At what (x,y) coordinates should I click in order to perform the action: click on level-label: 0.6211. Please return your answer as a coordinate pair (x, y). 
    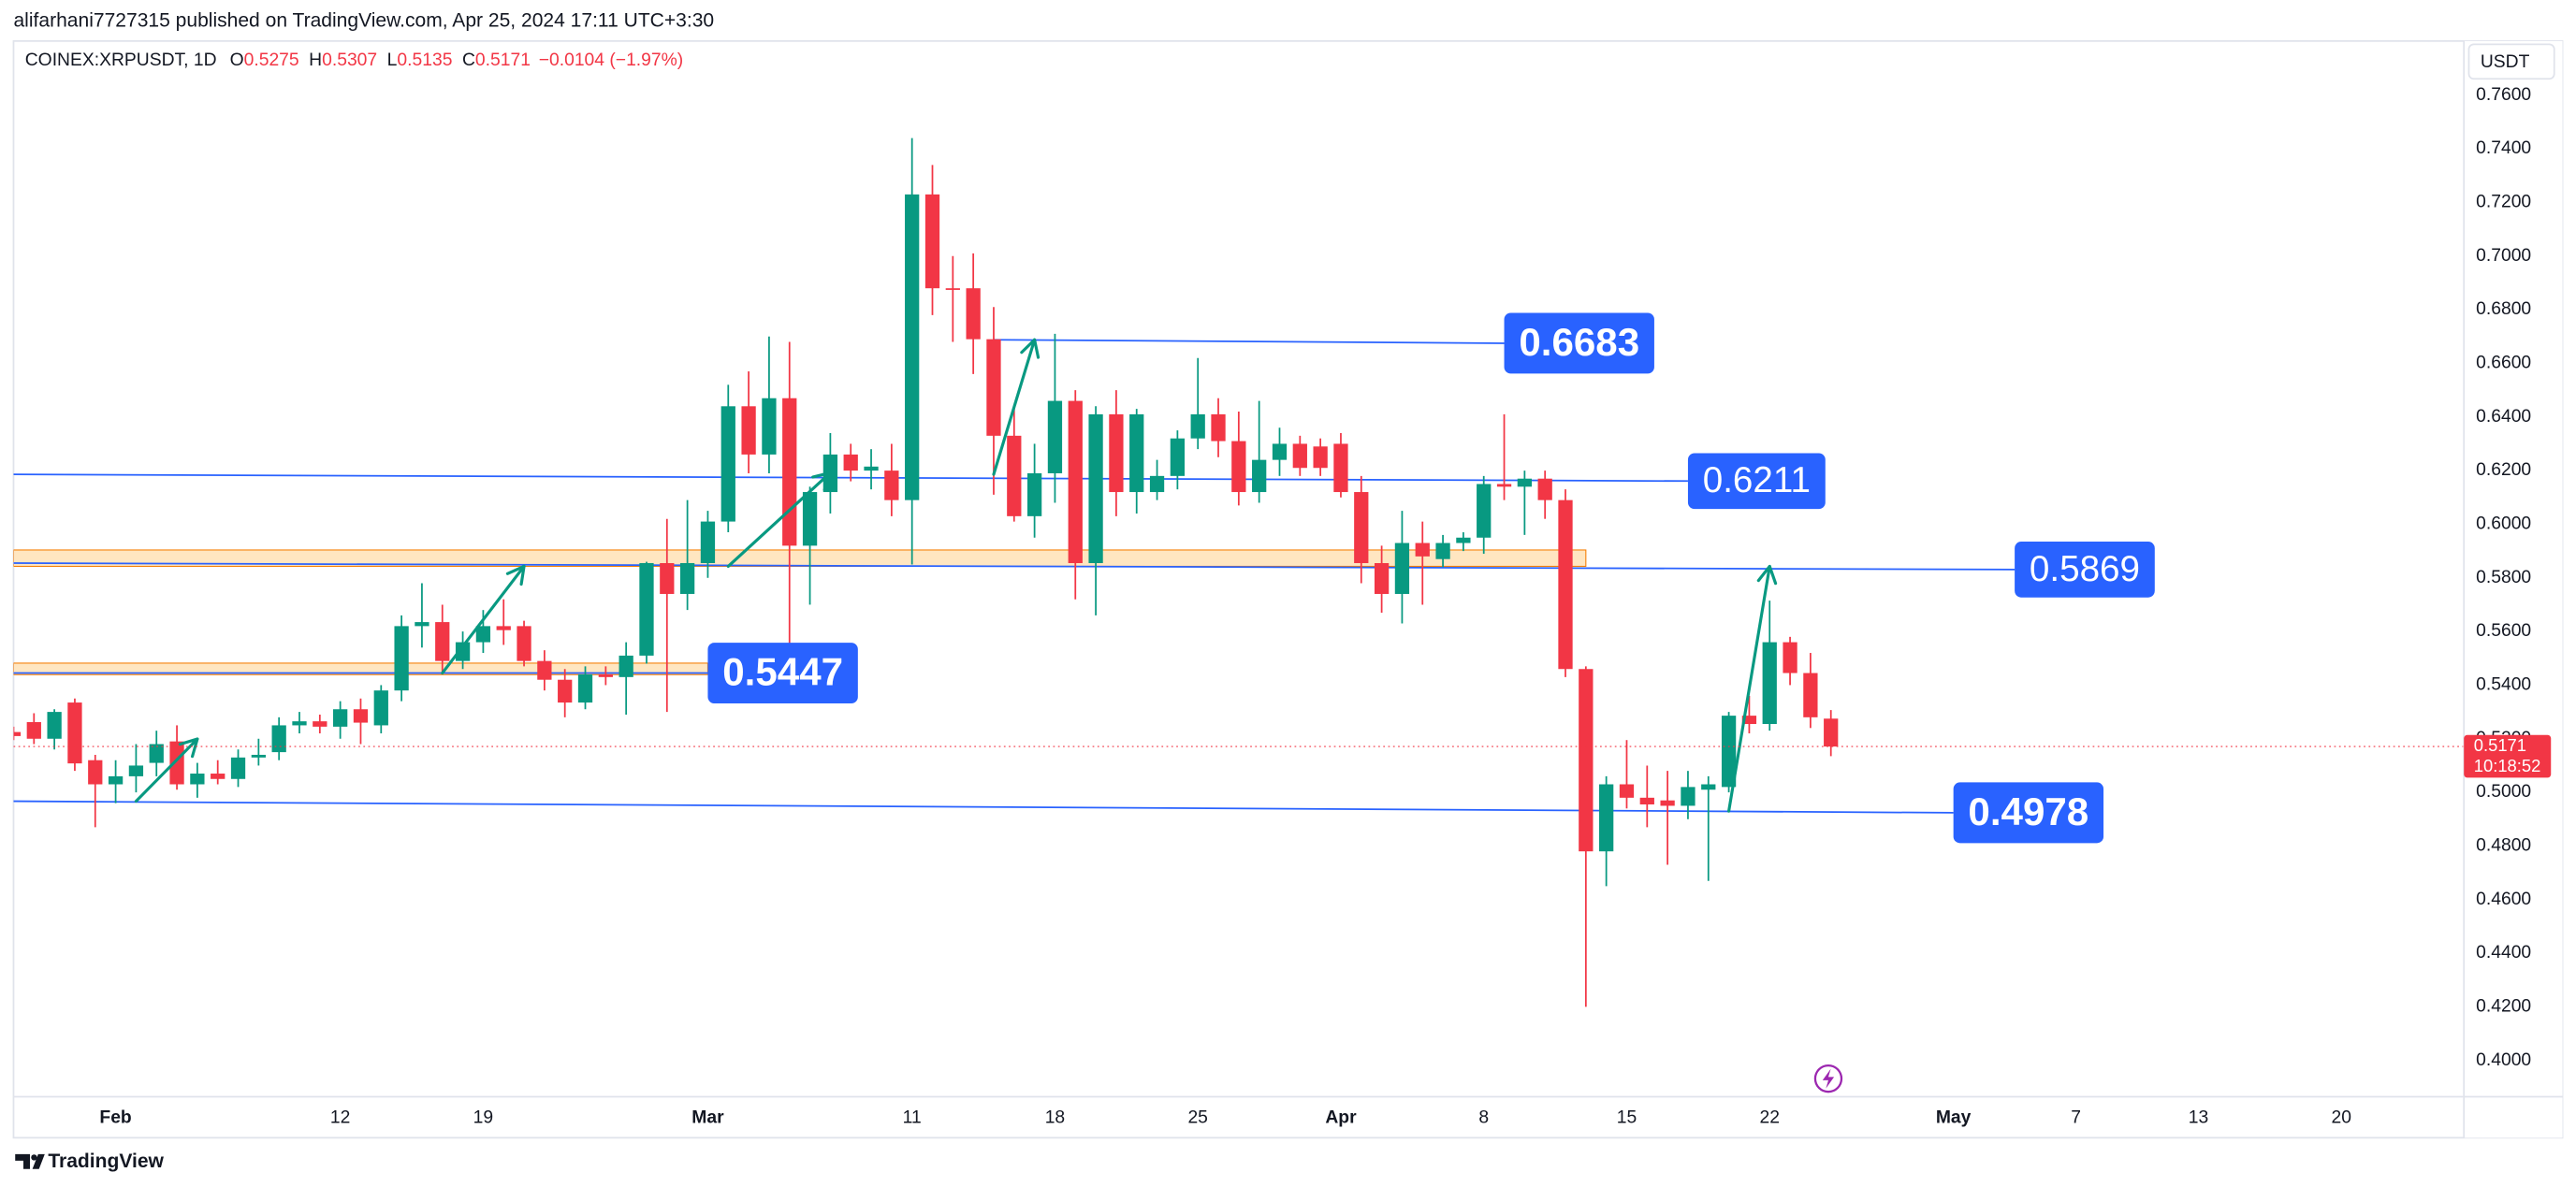
    Looking at the image, I should click on (1757, 480).